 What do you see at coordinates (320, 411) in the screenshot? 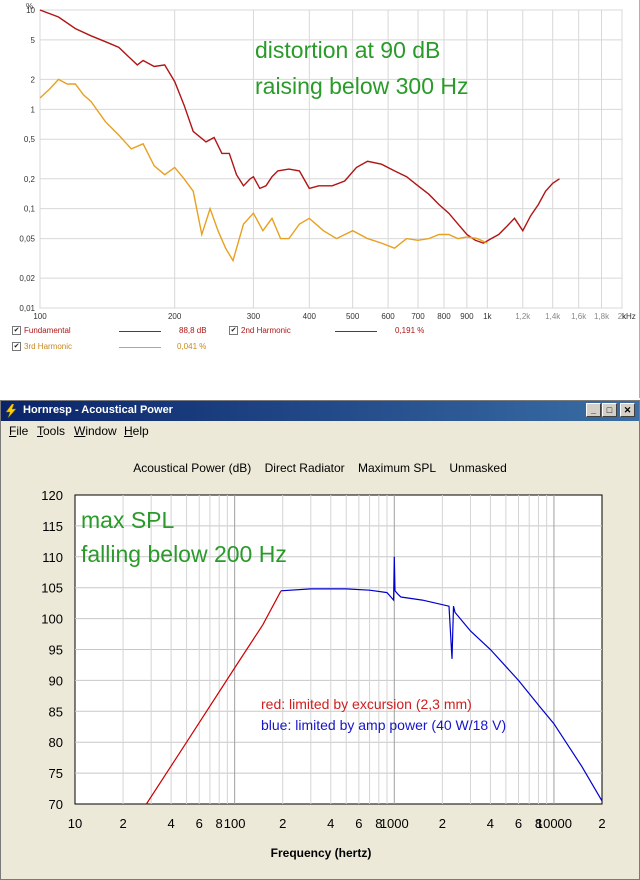
I see `title-bar: Hornresp - Acoustical Power _ □ ✕` at bounding box center [320, 411].